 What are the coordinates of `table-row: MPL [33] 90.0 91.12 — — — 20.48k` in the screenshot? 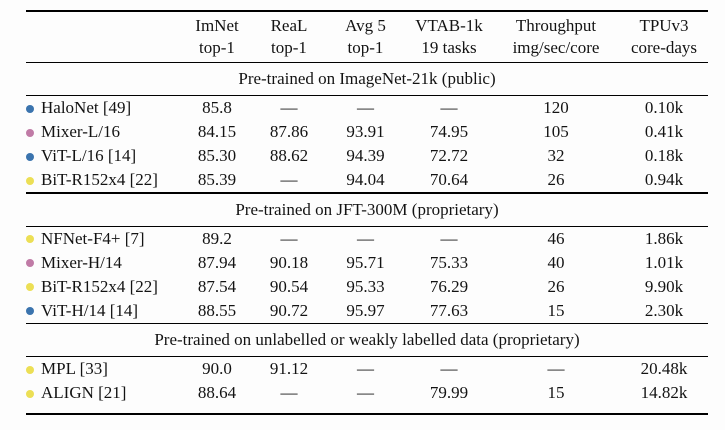 It's located at (367, 369).